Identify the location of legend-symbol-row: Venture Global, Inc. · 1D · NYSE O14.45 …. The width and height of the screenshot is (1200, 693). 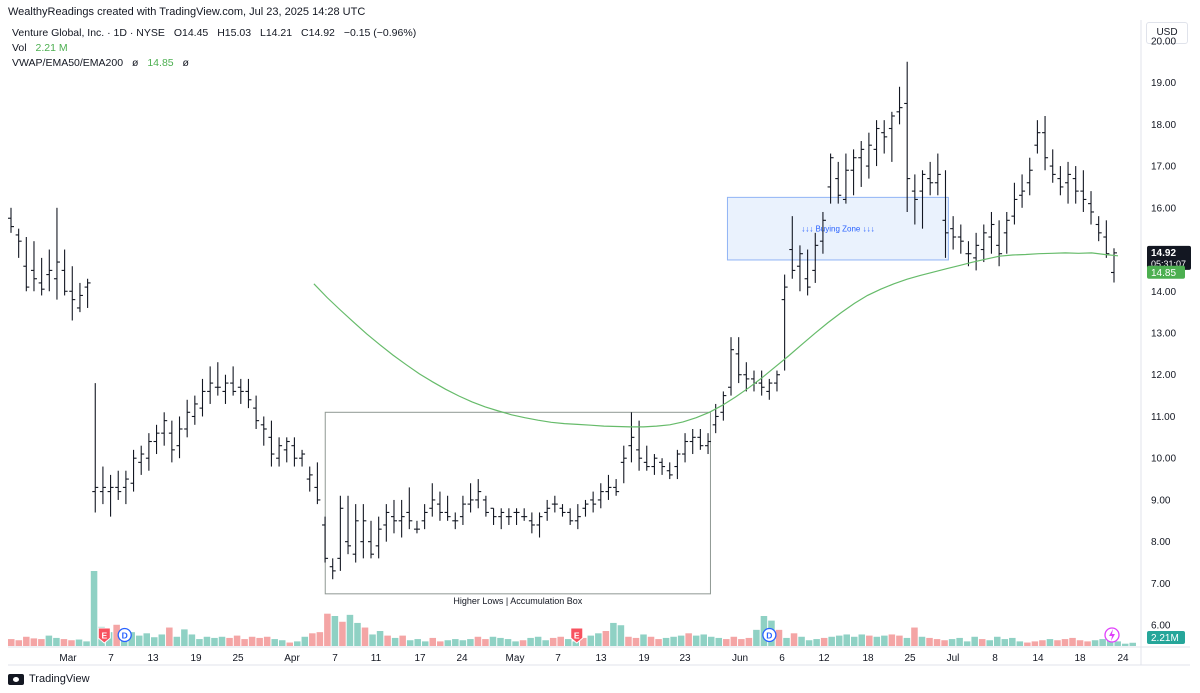
(214, 33).